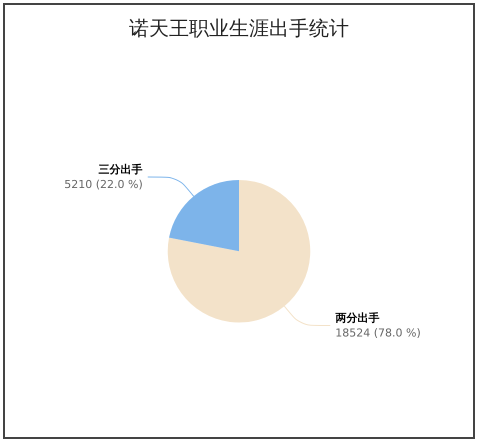  What do you see at coordinates (357, 318) in the screenshot?
I see `slice-label: 两分出手` at bounding box center [357, 318].